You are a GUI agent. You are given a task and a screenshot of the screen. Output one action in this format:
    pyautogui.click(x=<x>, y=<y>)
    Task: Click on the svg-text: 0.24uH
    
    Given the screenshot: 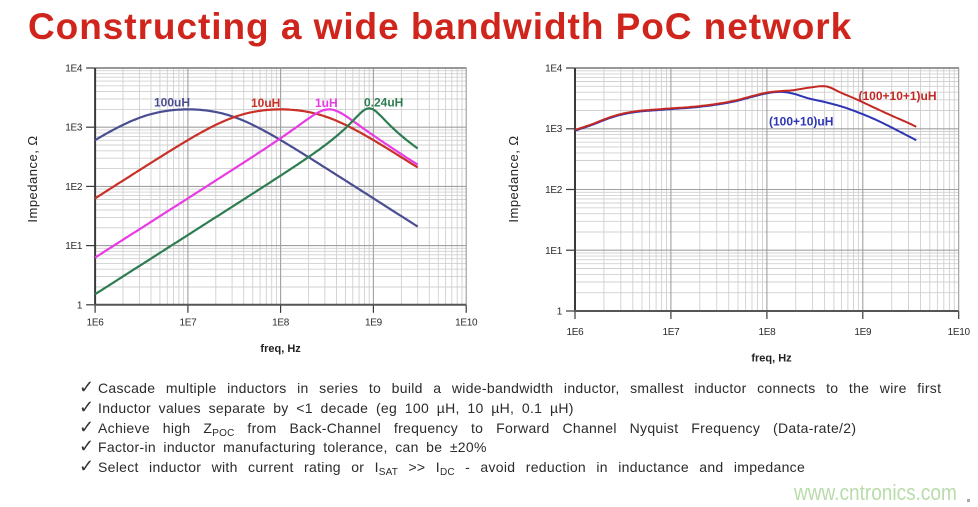 What is the action you would take?
    pyautogui.click(x=383, y=103)
    